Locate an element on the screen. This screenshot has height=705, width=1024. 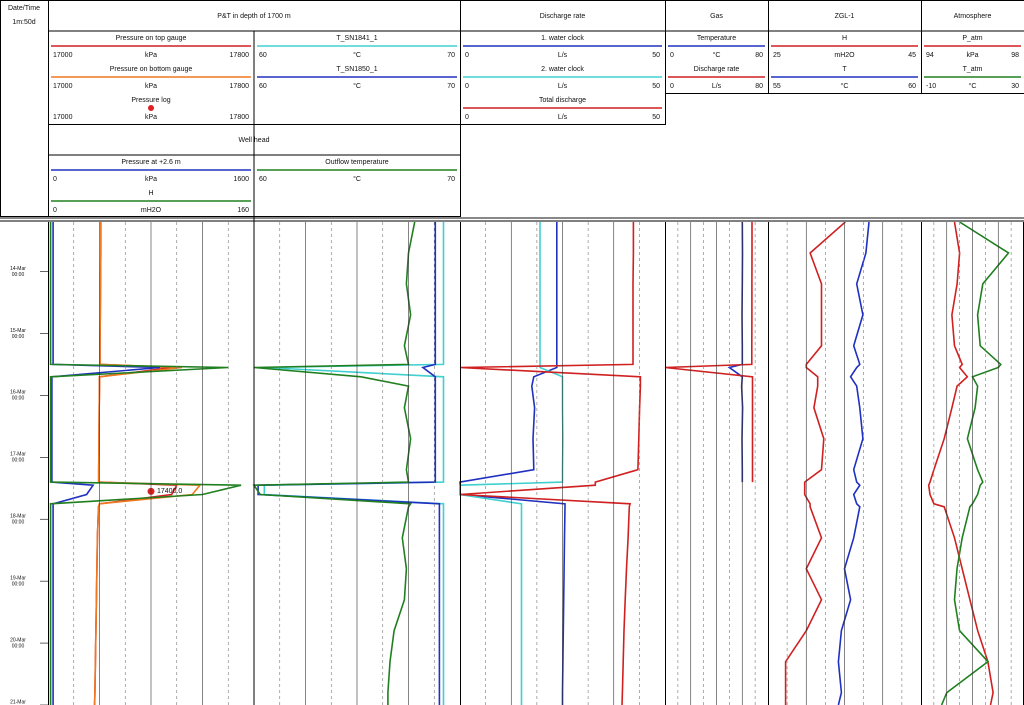
scale-max: 98 is located at coordinates (1015, 55).